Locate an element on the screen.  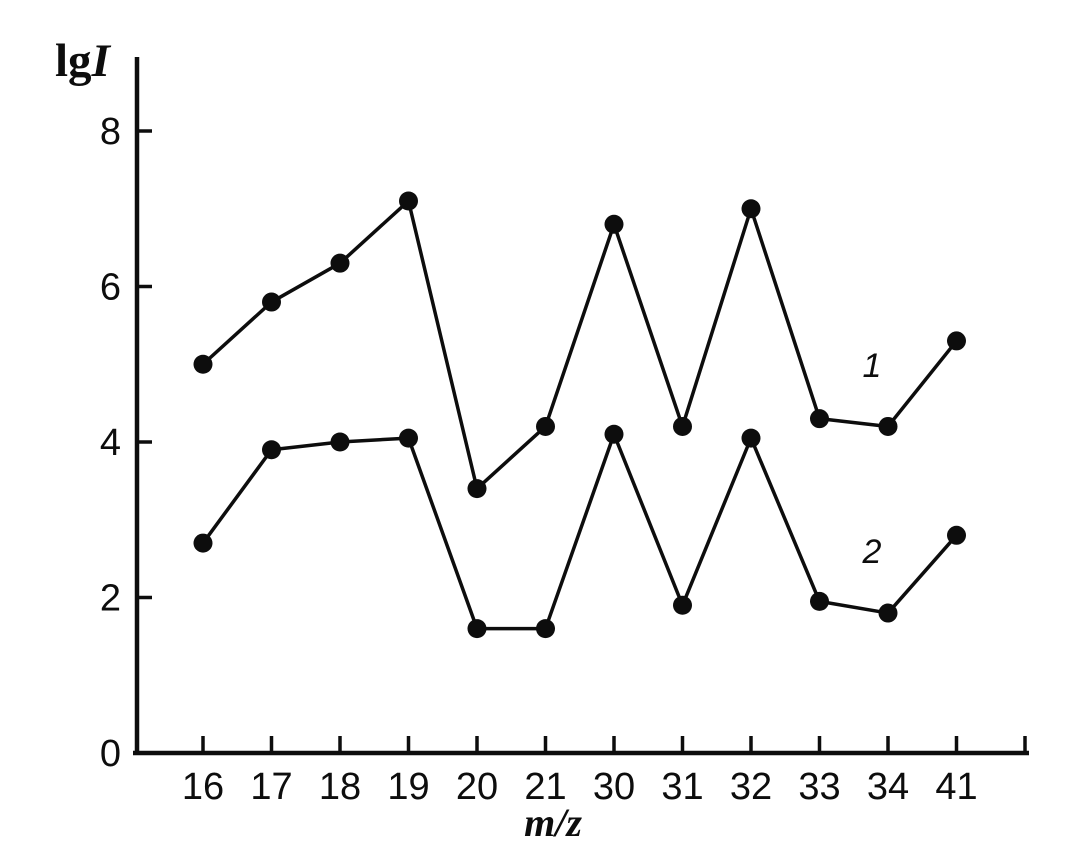
y-axis-title-italic: I is located at coordinates (101, 61).